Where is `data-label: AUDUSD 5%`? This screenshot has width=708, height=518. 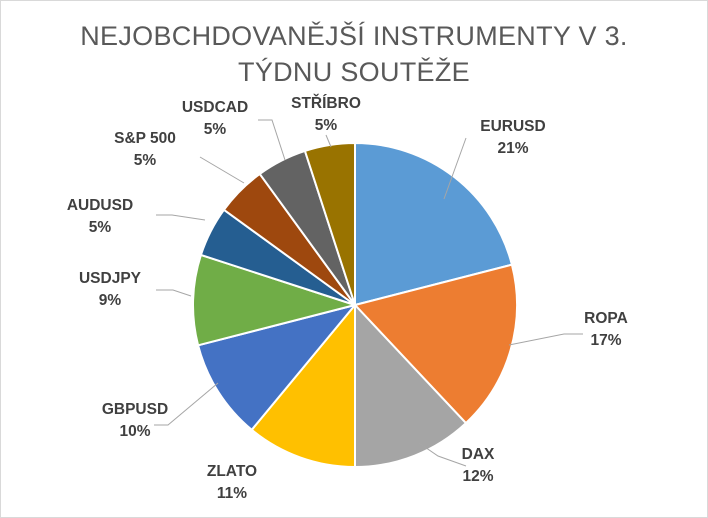 data-label: AUDUSD 5% is located at coordinates (100, 216).